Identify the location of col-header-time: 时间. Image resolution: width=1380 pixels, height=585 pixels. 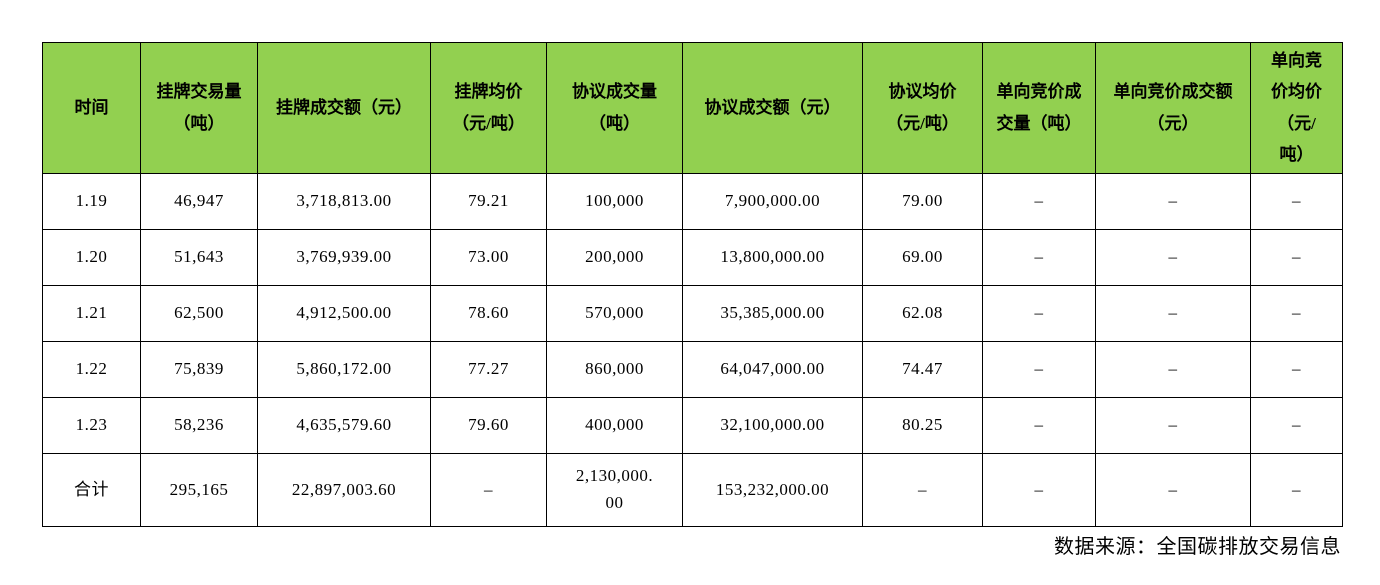
(91, 108).